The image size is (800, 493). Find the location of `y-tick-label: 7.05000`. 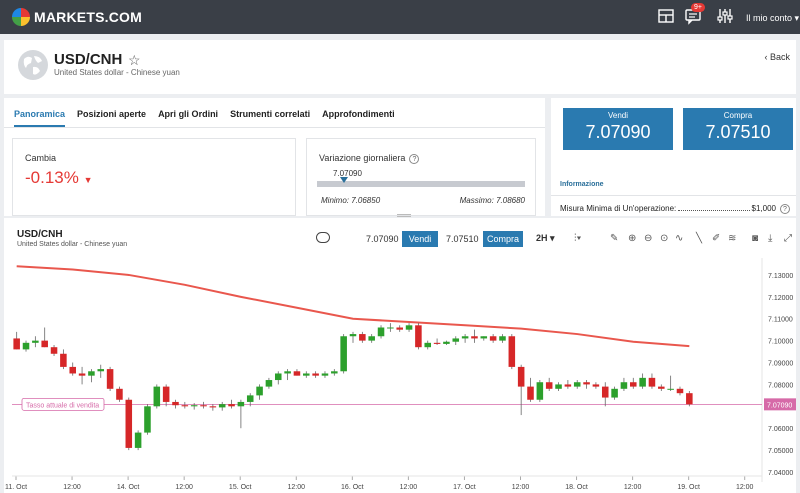

y-tick-label: 7.05000 is located at coordinates (780, 451).